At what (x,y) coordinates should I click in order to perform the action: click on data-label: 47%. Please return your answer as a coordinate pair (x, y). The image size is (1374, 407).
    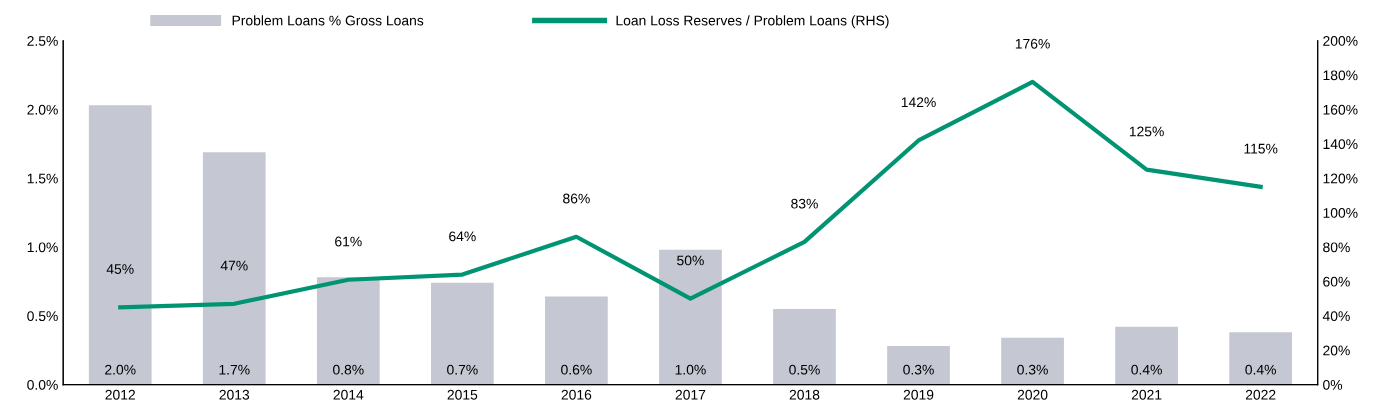
    Looking at the image, I should click on (234, 265).